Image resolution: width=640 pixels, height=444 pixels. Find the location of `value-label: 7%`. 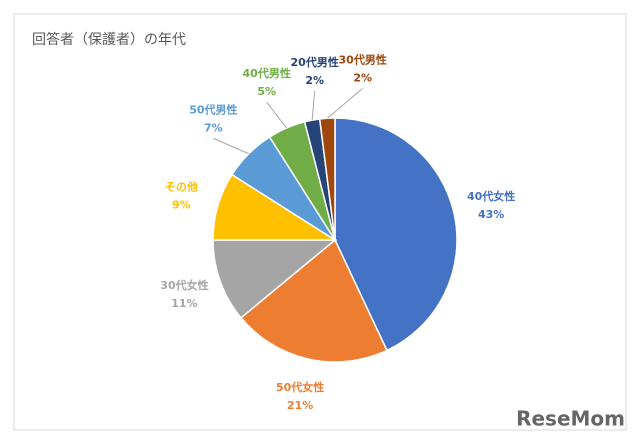

value-label: 7% is located at coordinates (213, 127).